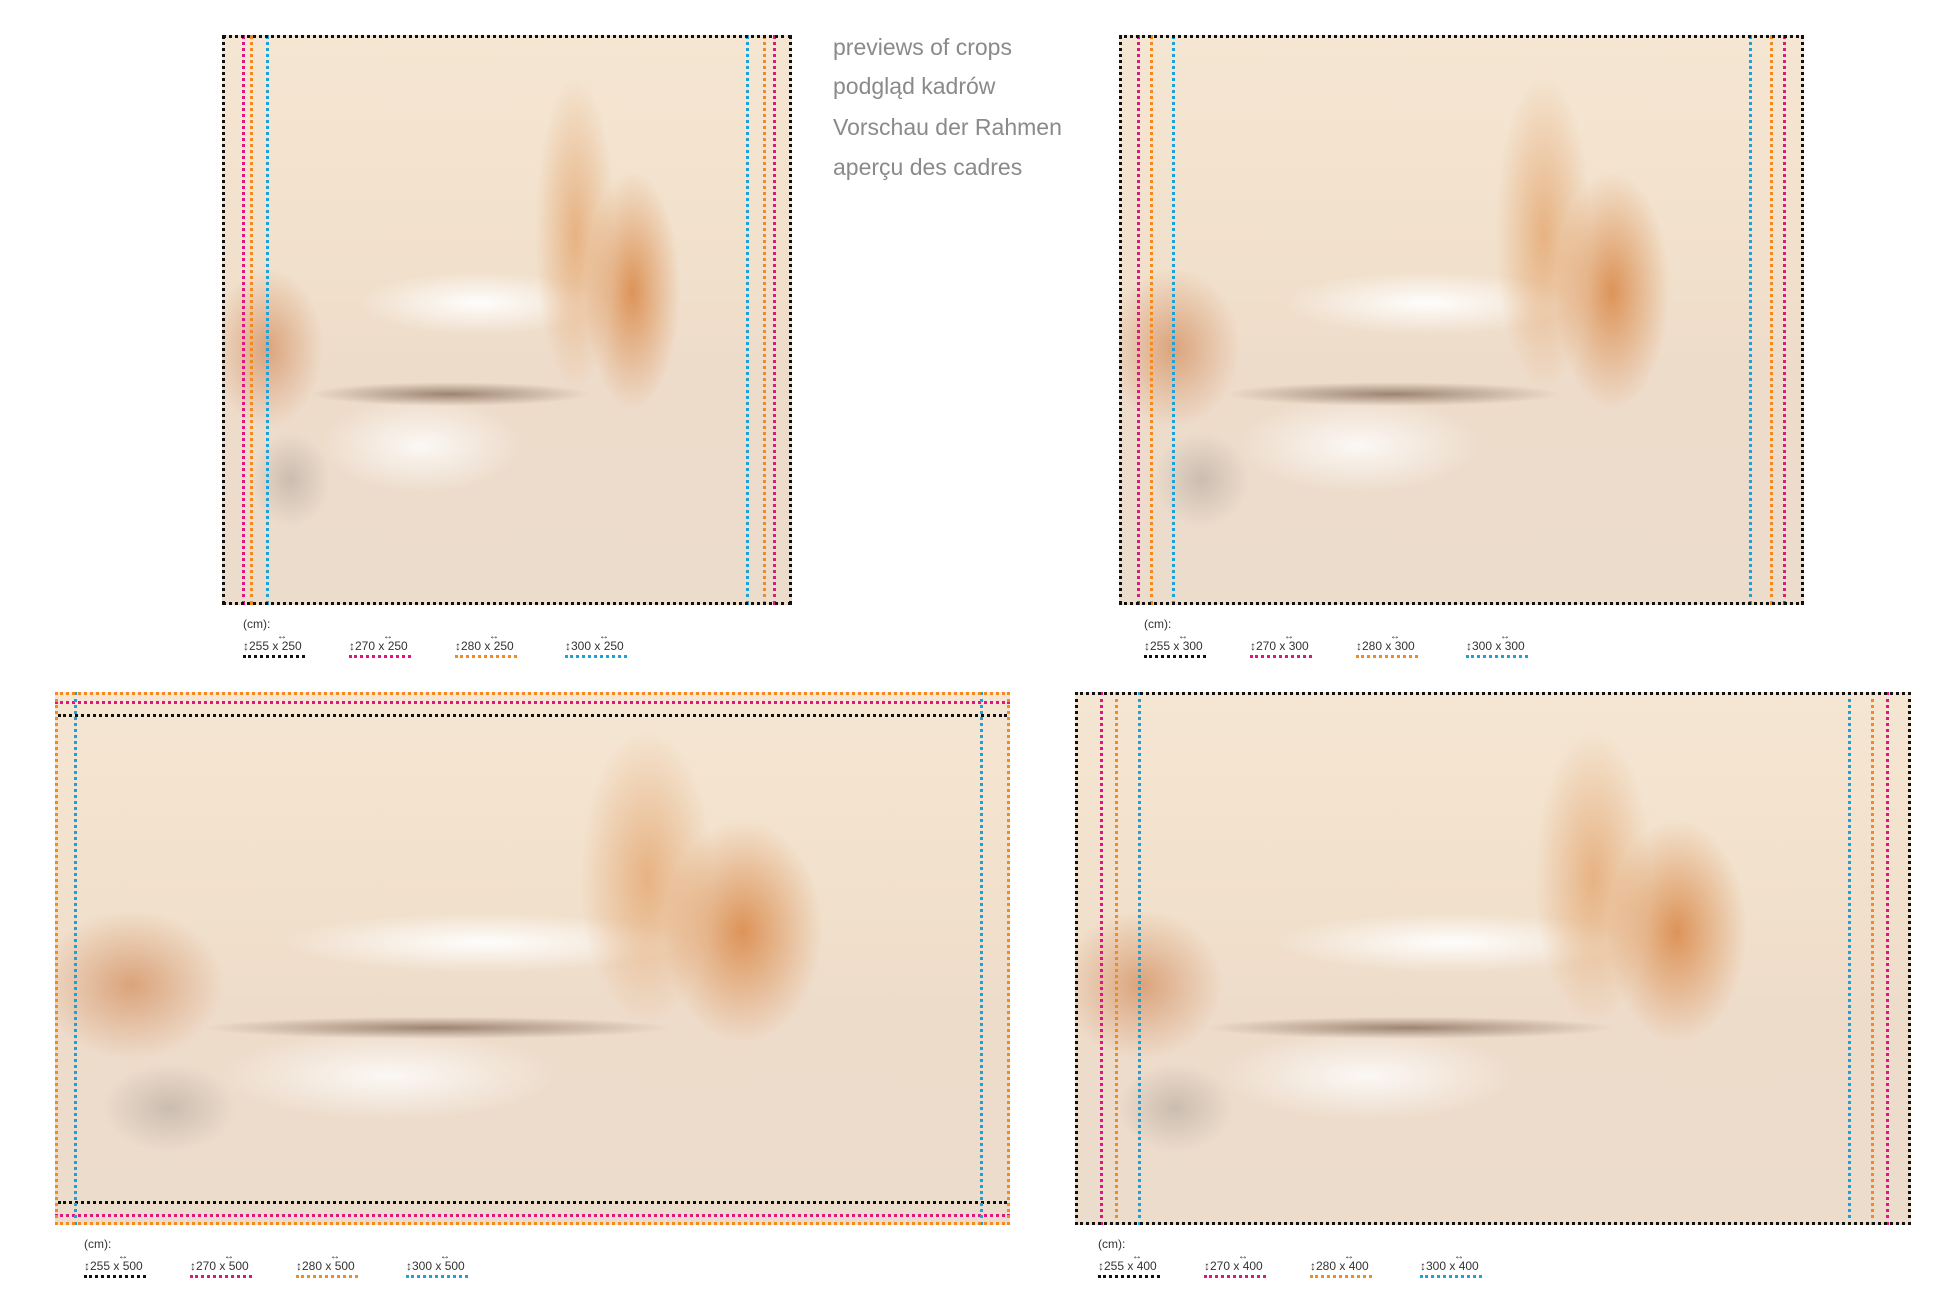 This screenshot has width=1946, height=1290. I want to click on heading-fr: aperçu des cadres, so click(928, 167).